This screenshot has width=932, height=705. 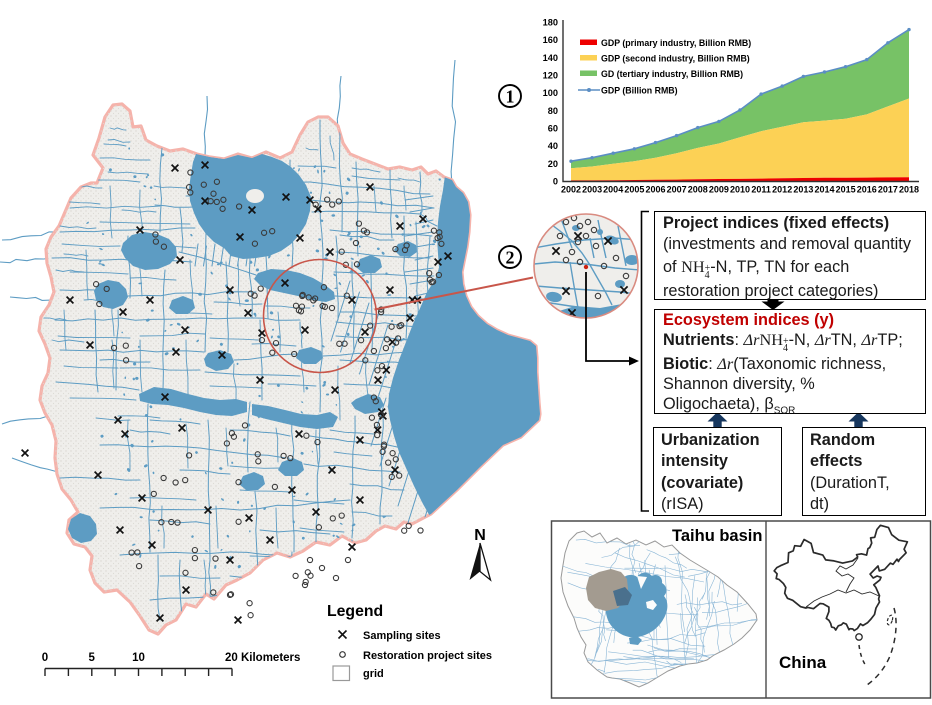 I want to click on svg-text: China, so click(x=803, y=662).